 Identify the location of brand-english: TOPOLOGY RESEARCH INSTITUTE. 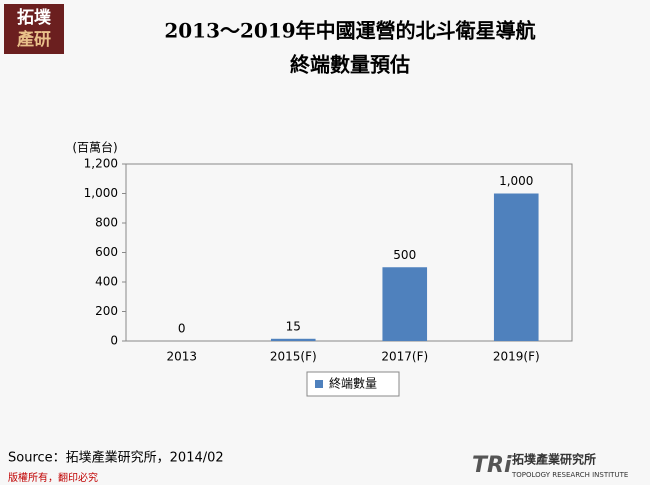
(569, 475).